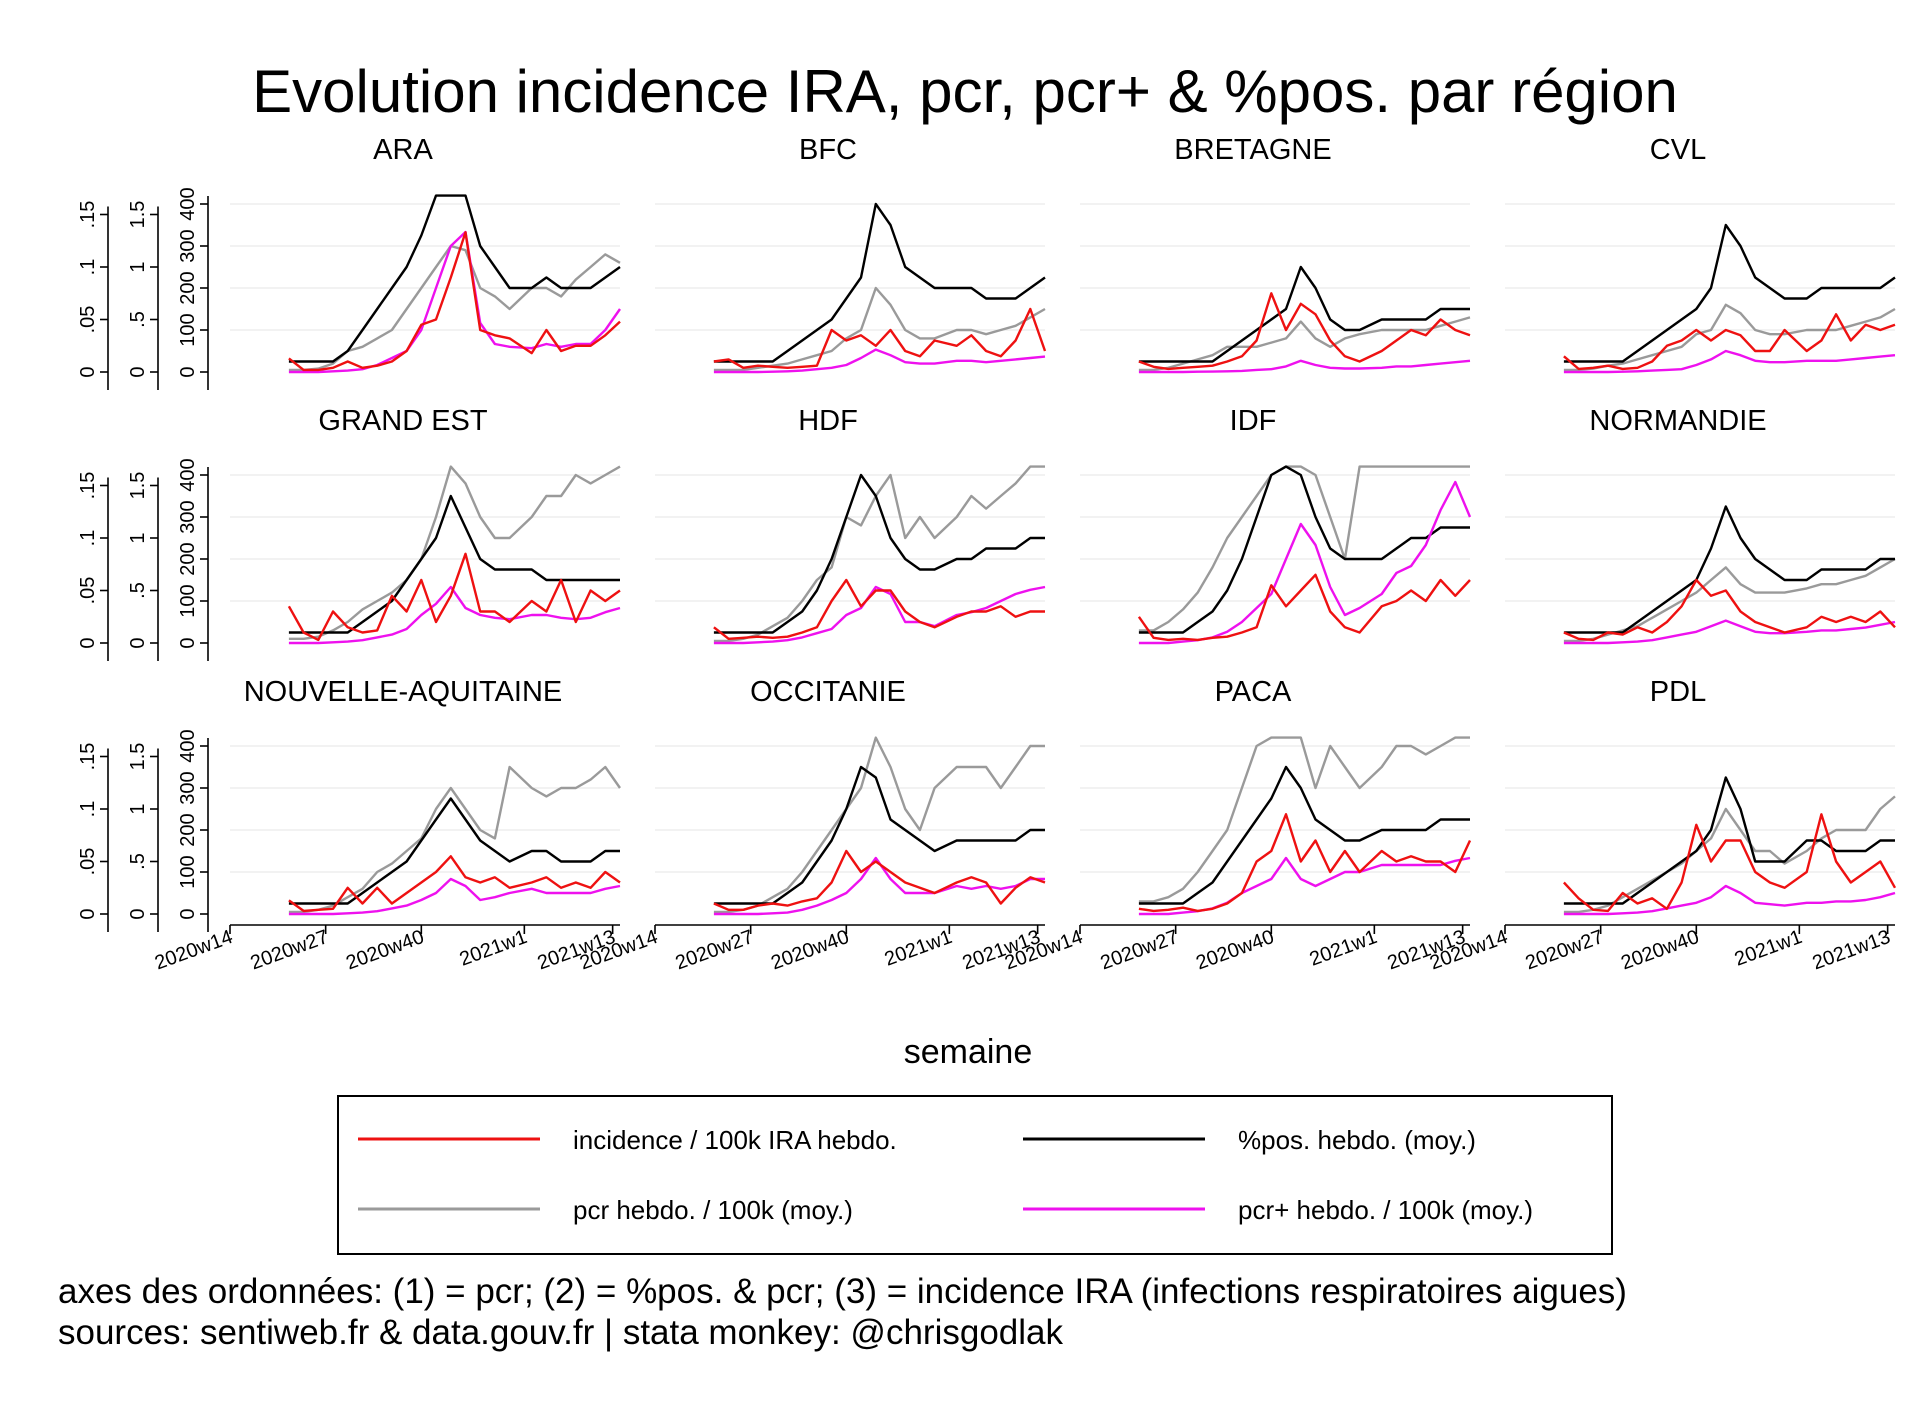 The height and width of the screenshot is (1409, 1930). I want to click on panel-title: OCCITANIE, so click(828, 692).